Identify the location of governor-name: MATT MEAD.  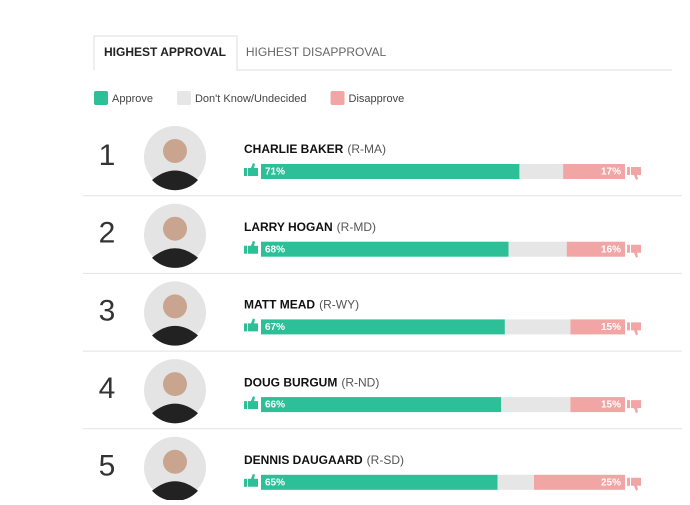
(279, 305).